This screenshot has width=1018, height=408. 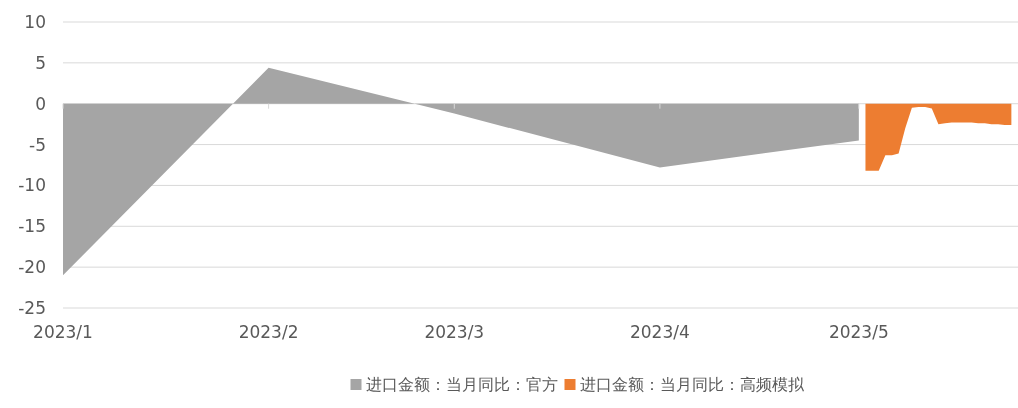 What do you see at coordinates (63, 332) in the screenshot?
I see `x-tick-label: 2023/1` at bounding box center [63, 332].